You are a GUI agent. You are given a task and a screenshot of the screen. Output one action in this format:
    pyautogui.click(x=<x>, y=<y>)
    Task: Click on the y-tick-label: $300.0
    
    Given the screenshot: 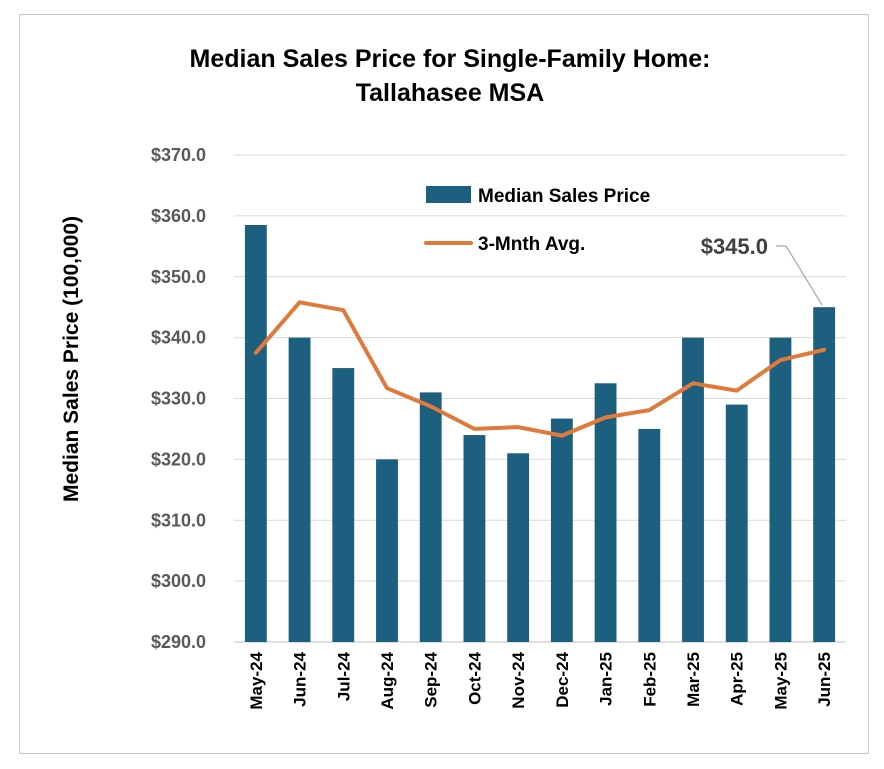 What is the action you would take?
    pyautogui.click(x=178, y=581)
    